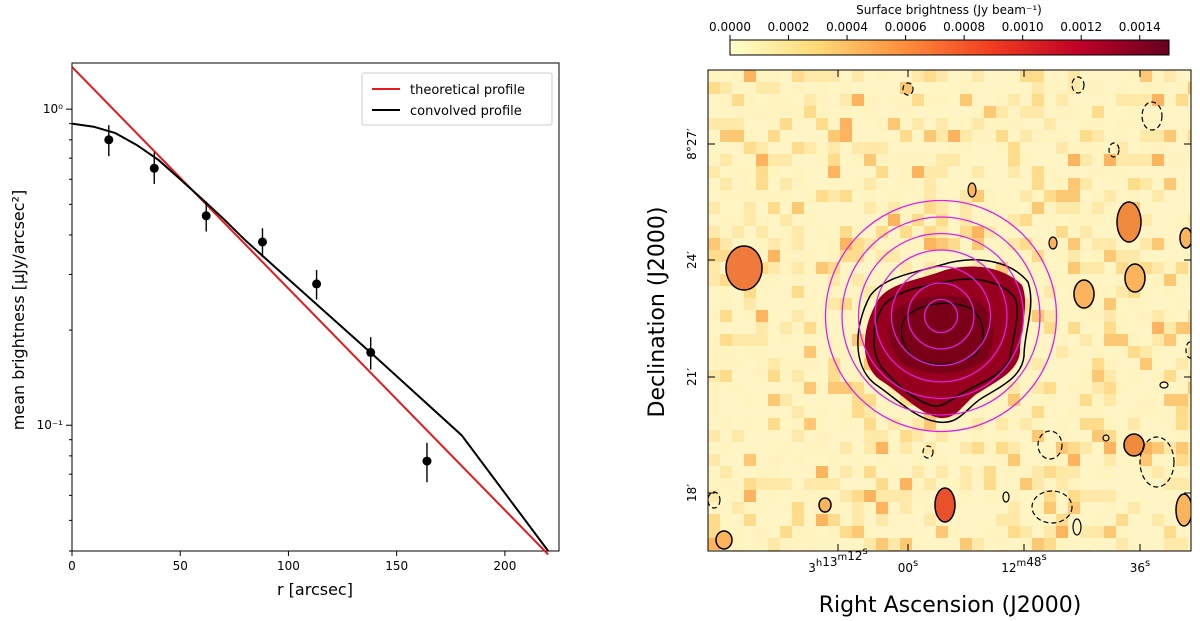 This screenshot has height=621, width=1200. What do you see at coordinates (949, 10) in the screenshot?
I see `colorbar-label: Surface brightness (Jy beam⁻¹)` at bounding box center [949, 10].